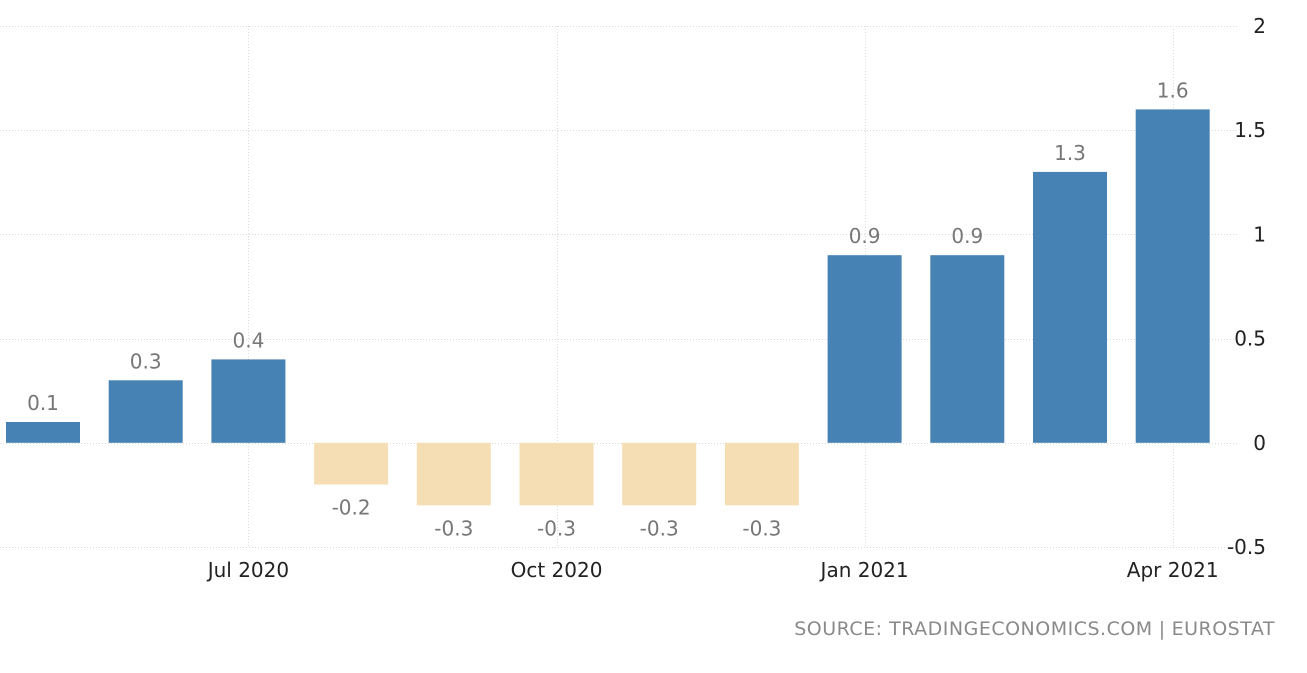 The height and width of the screenshot is (673, 1307). Describe the element at coordinates (1070, 153) in the screenshot. I see `bar-data-label: 1.3` at that location.